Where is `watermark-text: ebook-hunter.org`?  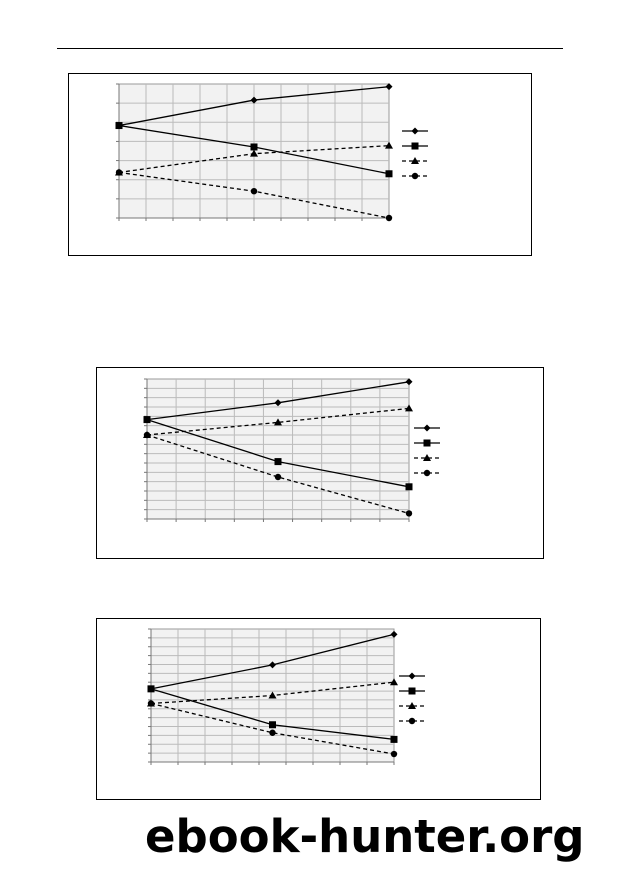 watermark-text: ebook-hunter.org is located at coordinates (365, 836).